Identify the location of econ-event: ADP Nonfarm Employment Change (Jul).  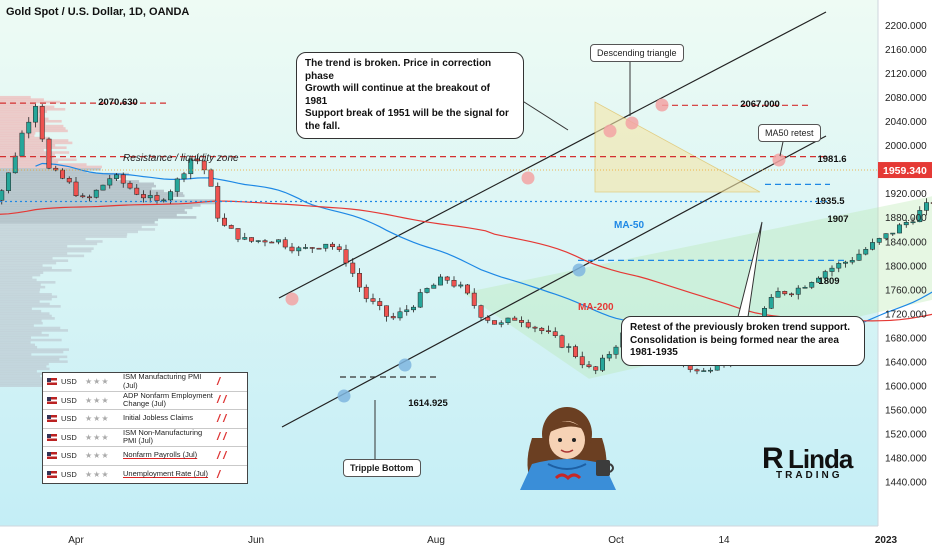
(168, 400).